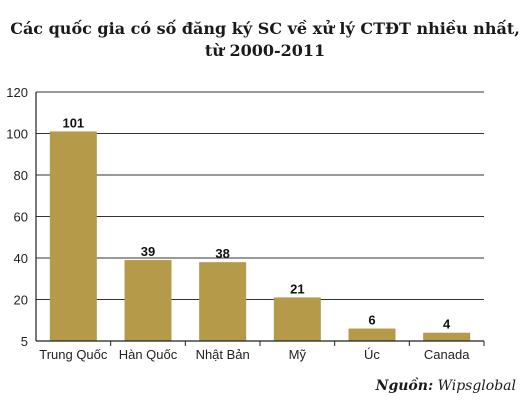 This screenshot has height=418, width=530. What do you see at coordinates (148, 354) in the screenshot?
I see `category-label: Hàn Quốc` at bounding box center [148, 354].